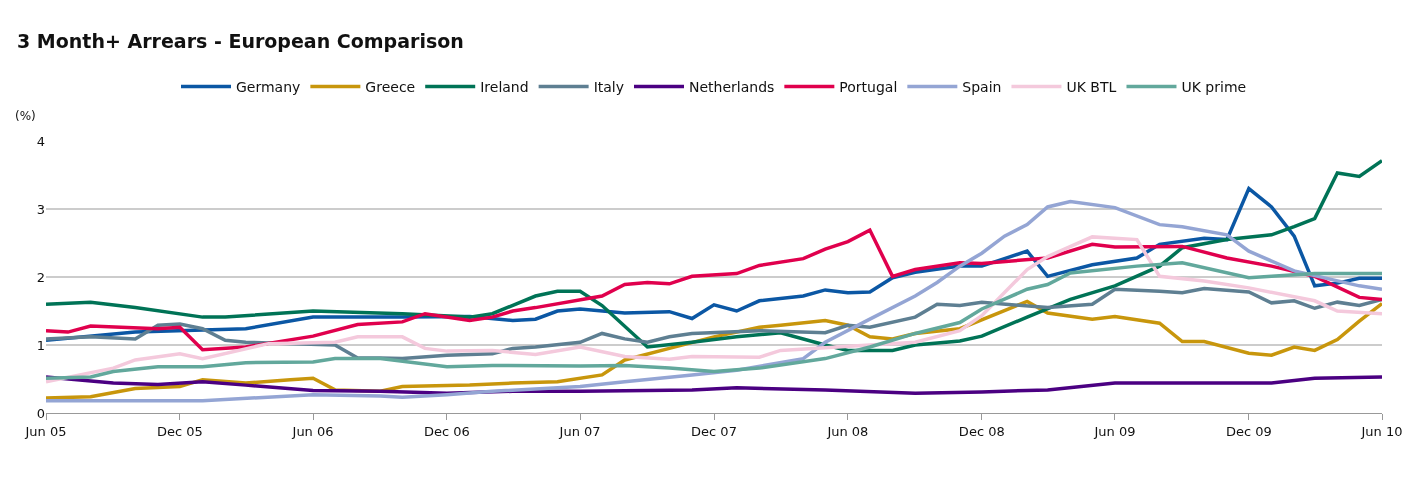 This screenshot has height=502, width=1419. Describe the element at coordinates (1091, 86) in the screenshot. I see `legend-label: UK BTL` at that location.